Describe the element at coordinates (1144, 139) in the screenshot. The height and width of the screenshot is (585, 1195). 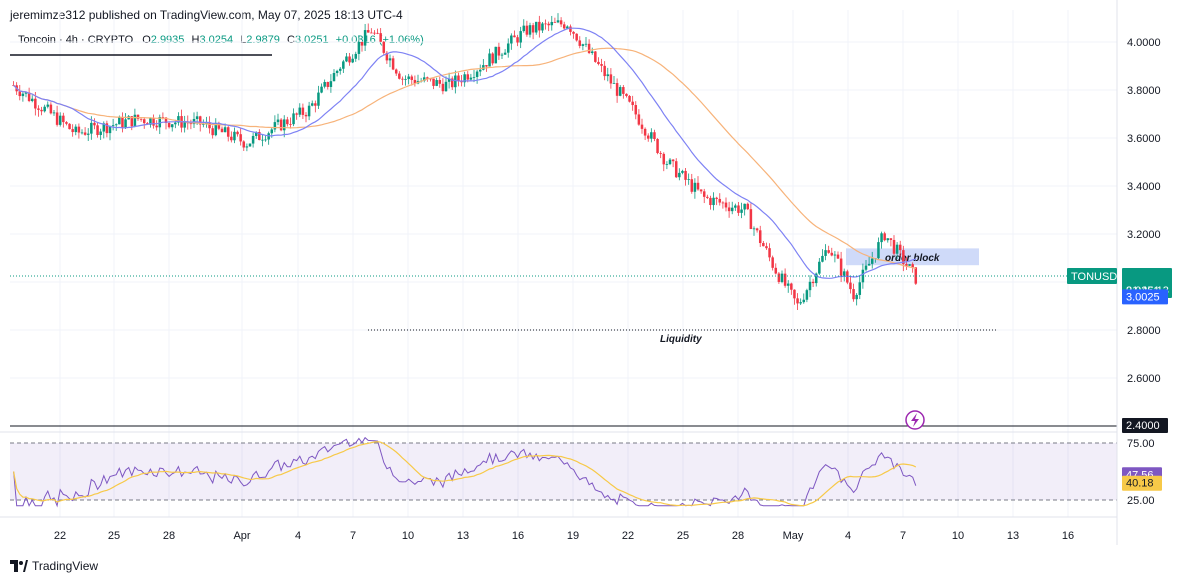
I see `price-tick-label: 3.6000` at that location.